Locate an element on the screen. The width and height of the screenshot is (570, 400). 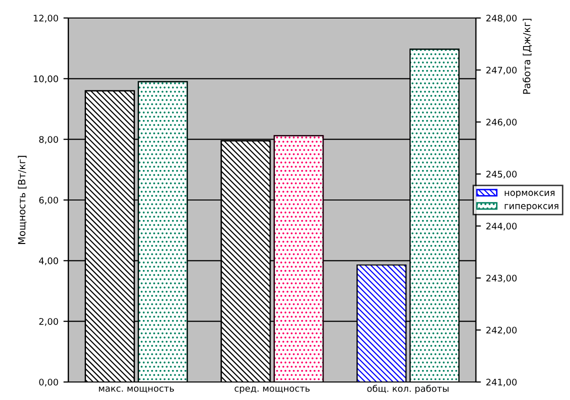
y2-tick-label: 247,00 is located at coordinates (501, 70).